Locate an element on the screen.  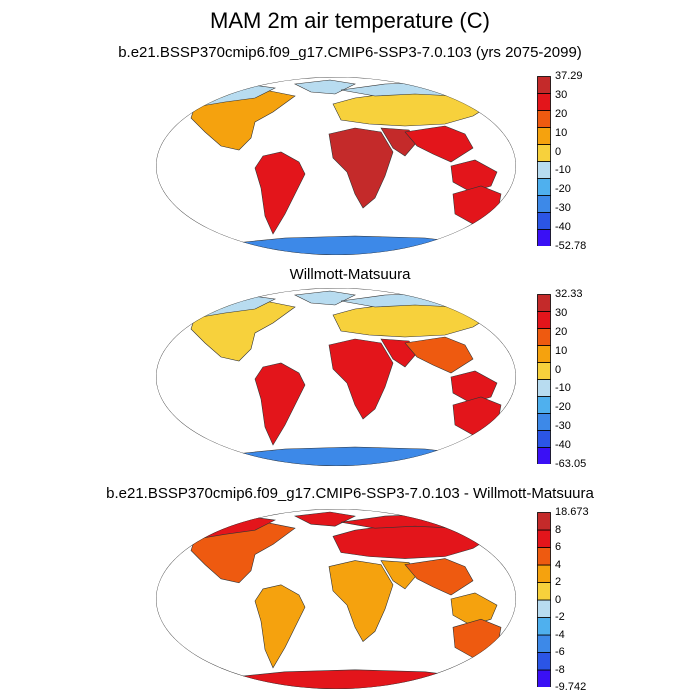
colorbar-tick-label: 37.29 is located at coordinates (569, 76).